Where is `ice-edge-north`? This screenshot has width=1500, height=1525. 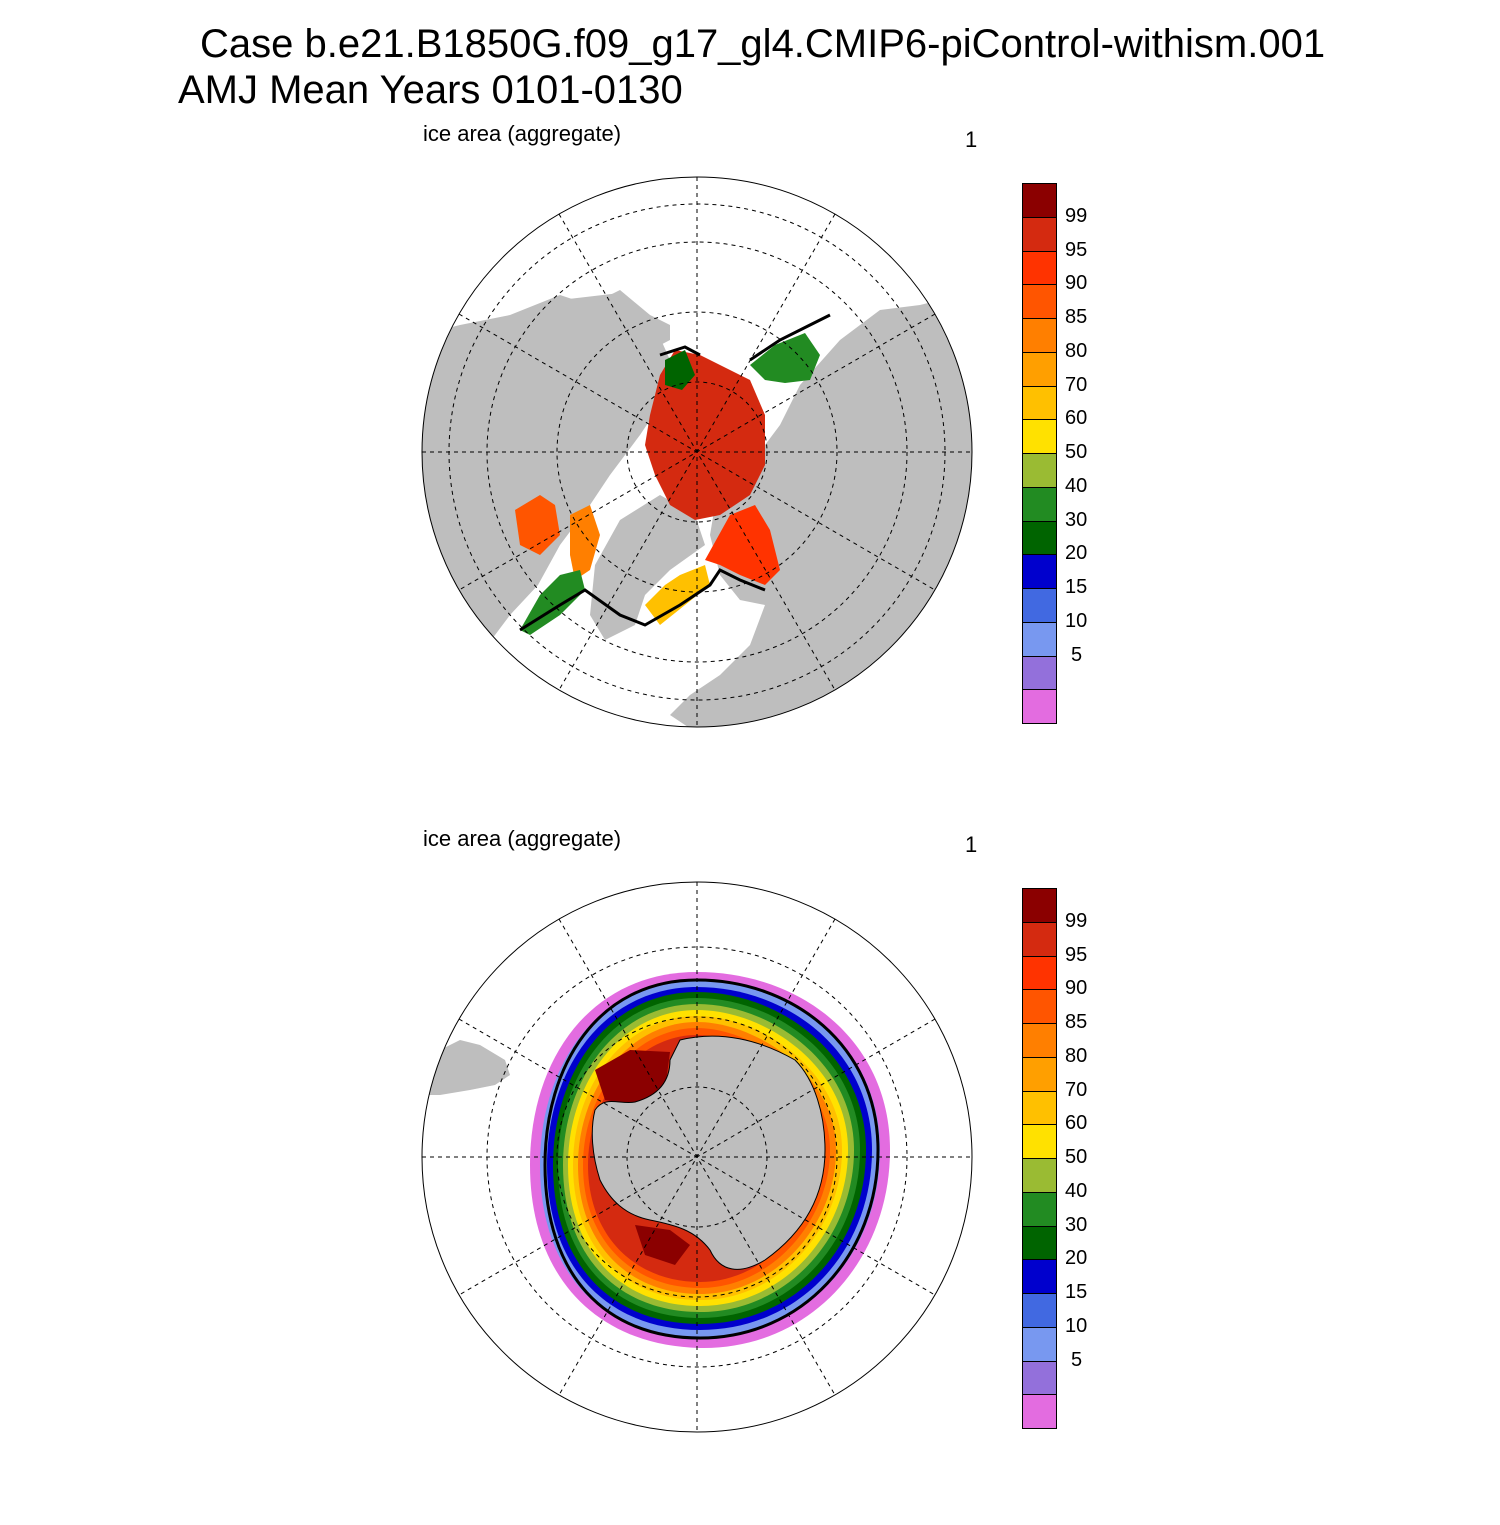
ice-edge-north is located at coordinates (642, 600).